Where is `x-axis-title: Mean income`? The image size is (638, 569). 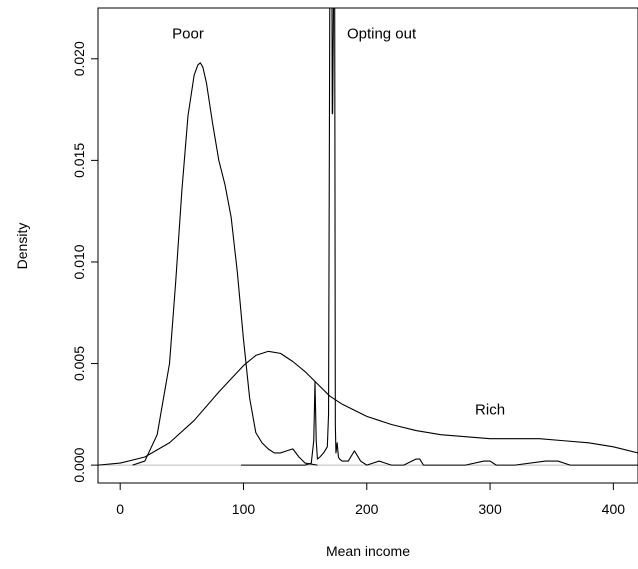 x-axis-title: Mean income is located at coordinates (368, 551).